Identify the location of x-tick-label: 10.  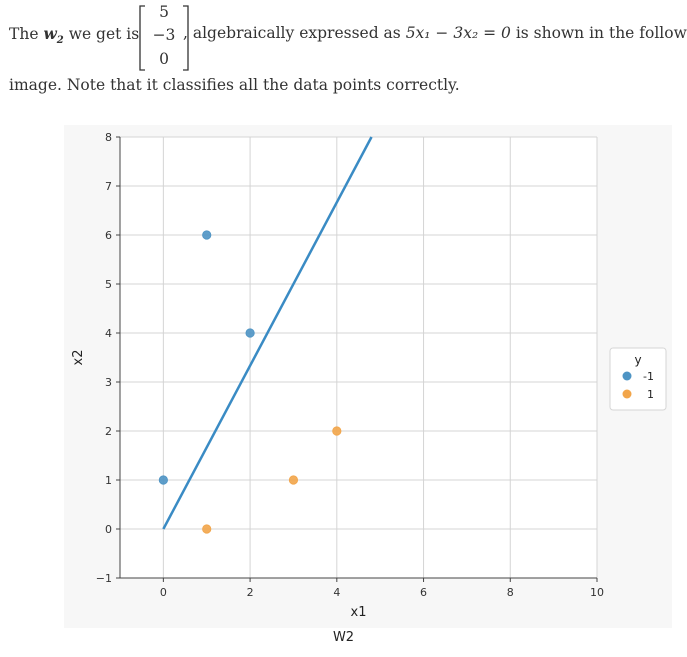
(597, 592).